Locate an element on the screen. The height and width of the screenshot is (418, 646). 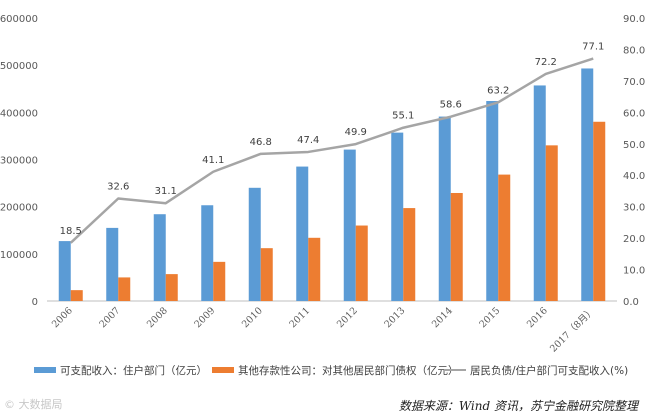
x-tick-label: 2017（8月） is located at coordinates (572, 330).